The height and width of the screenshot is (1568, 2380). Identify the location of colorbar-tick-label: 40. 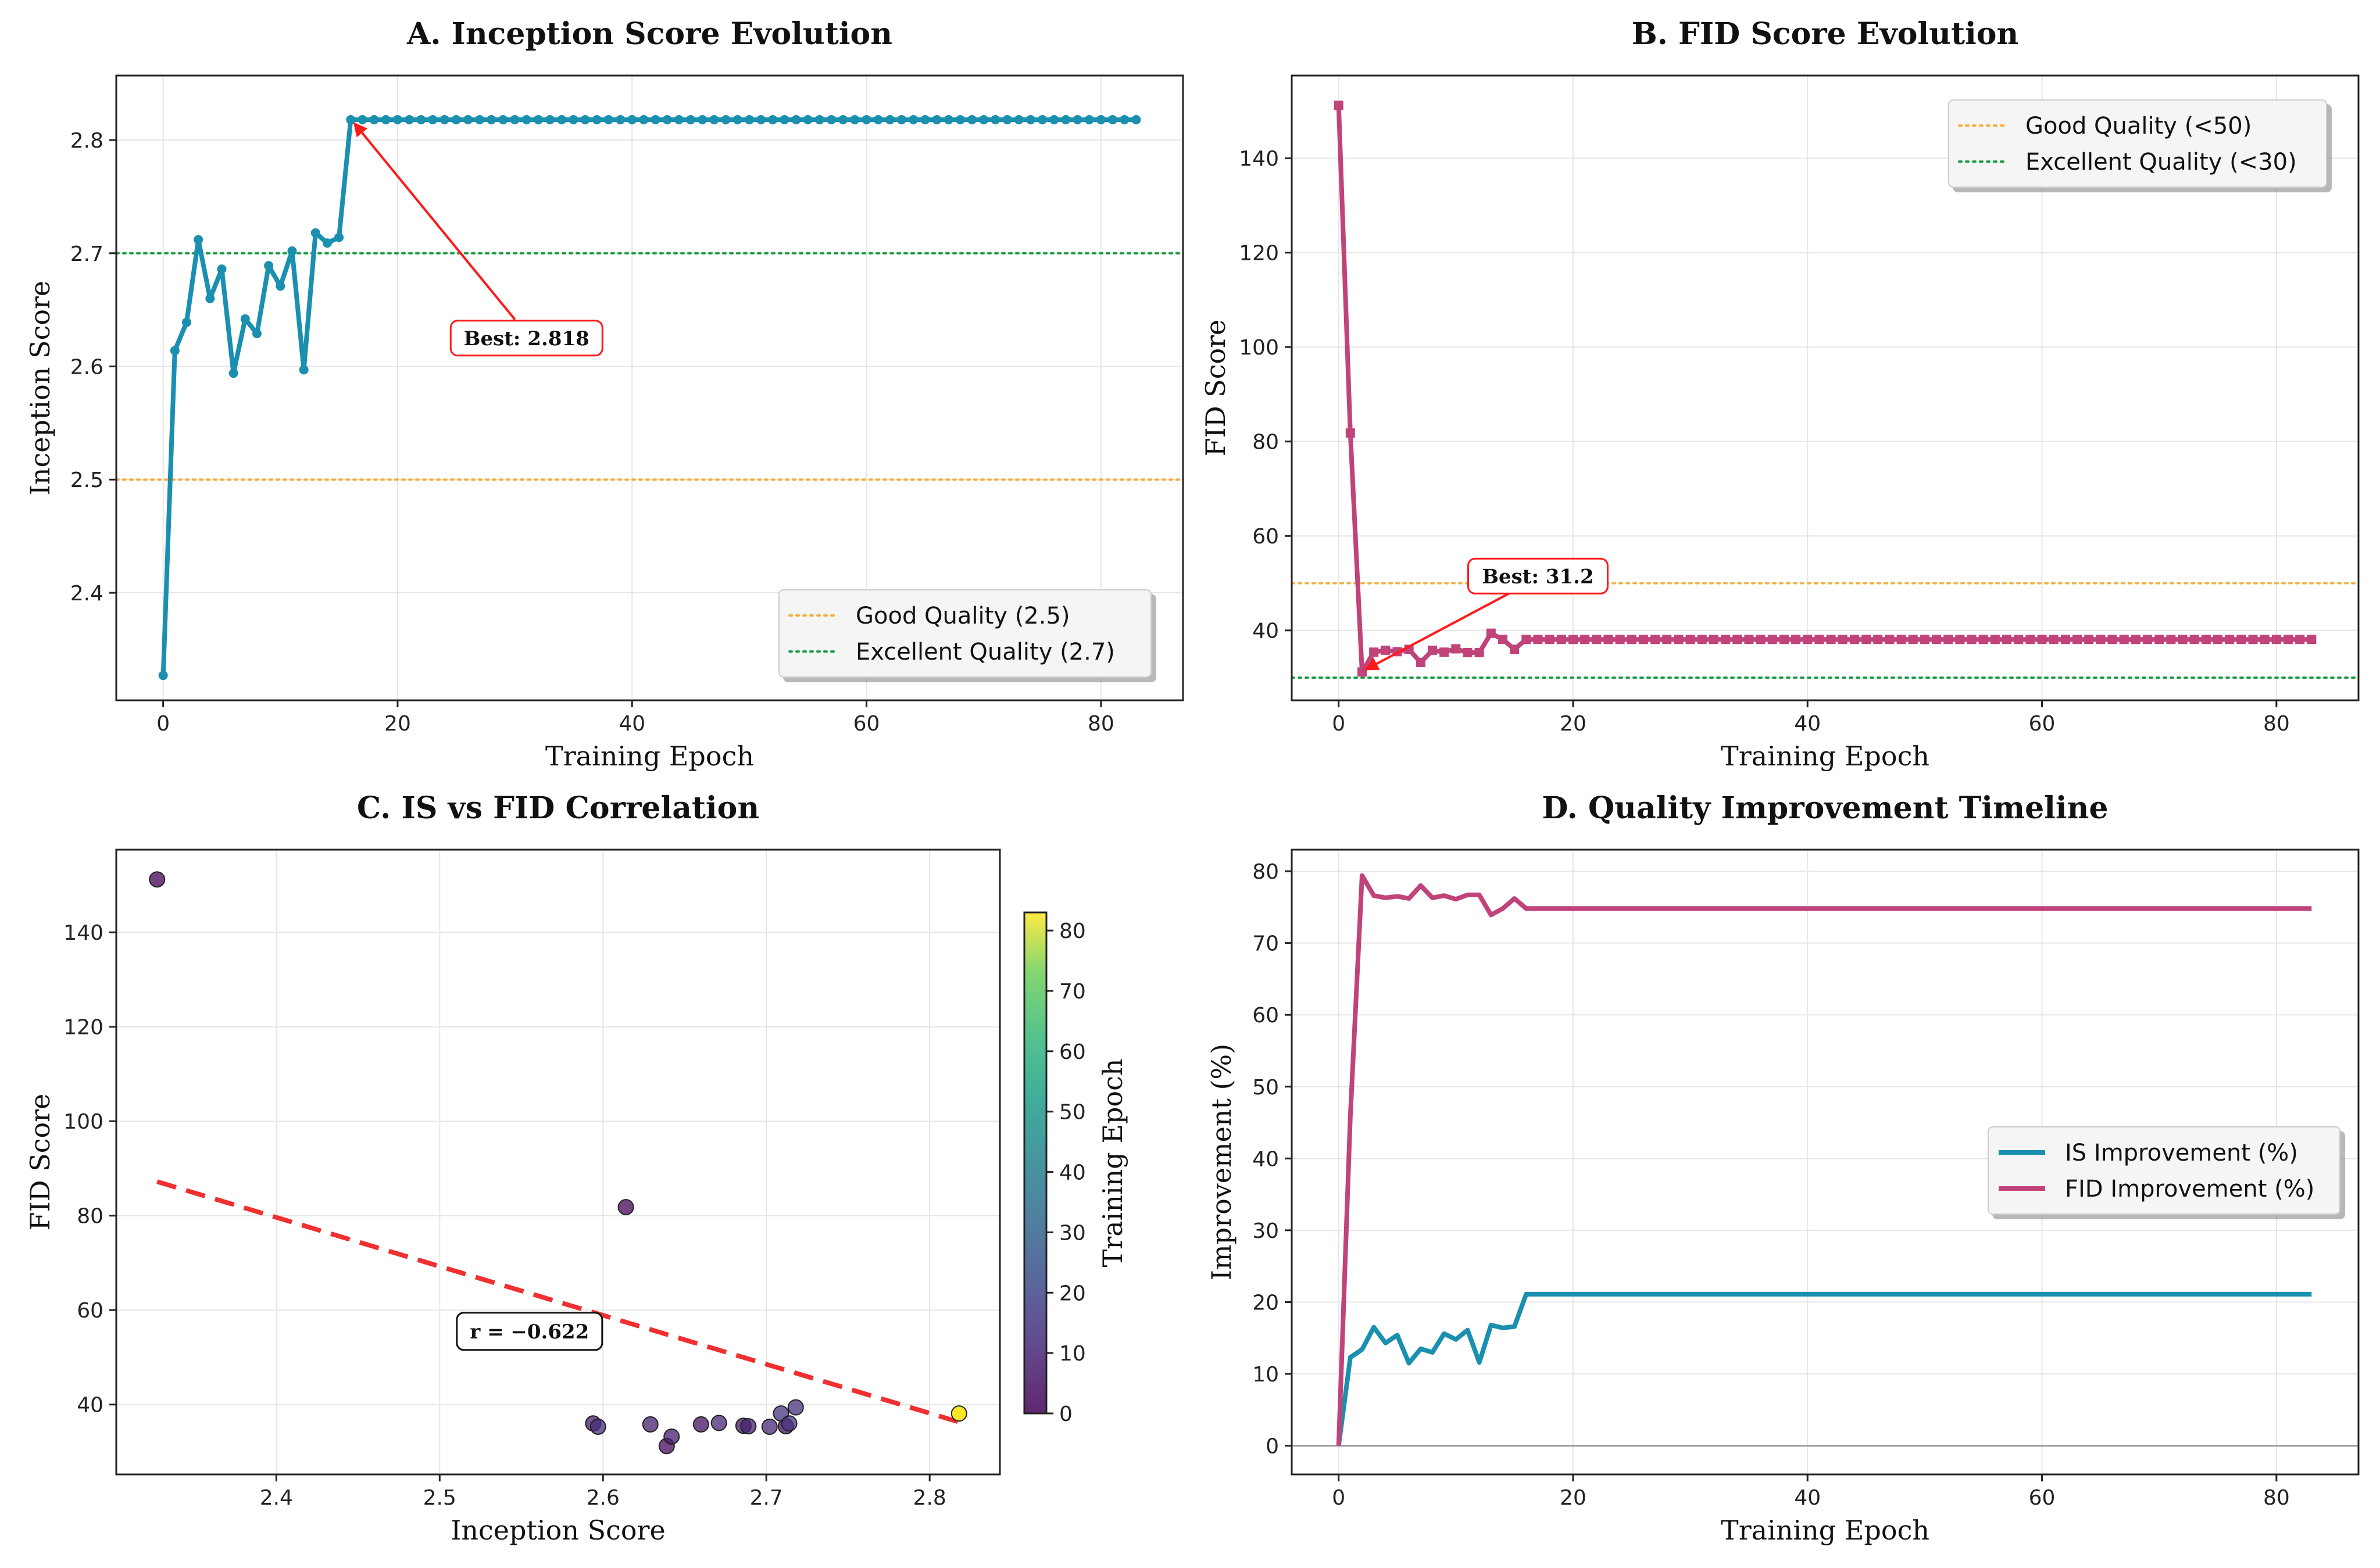
(1072, 1173).